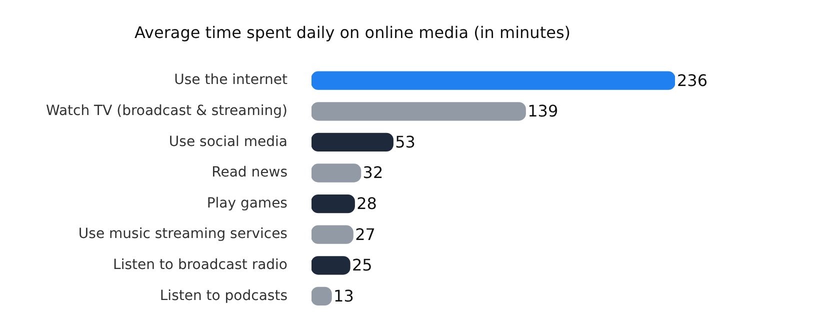 The height and width of the screenshot is (336, 830). Describe the element at coordinates (366, 203) in the screenshot. I see `data-label: 28` at that location.